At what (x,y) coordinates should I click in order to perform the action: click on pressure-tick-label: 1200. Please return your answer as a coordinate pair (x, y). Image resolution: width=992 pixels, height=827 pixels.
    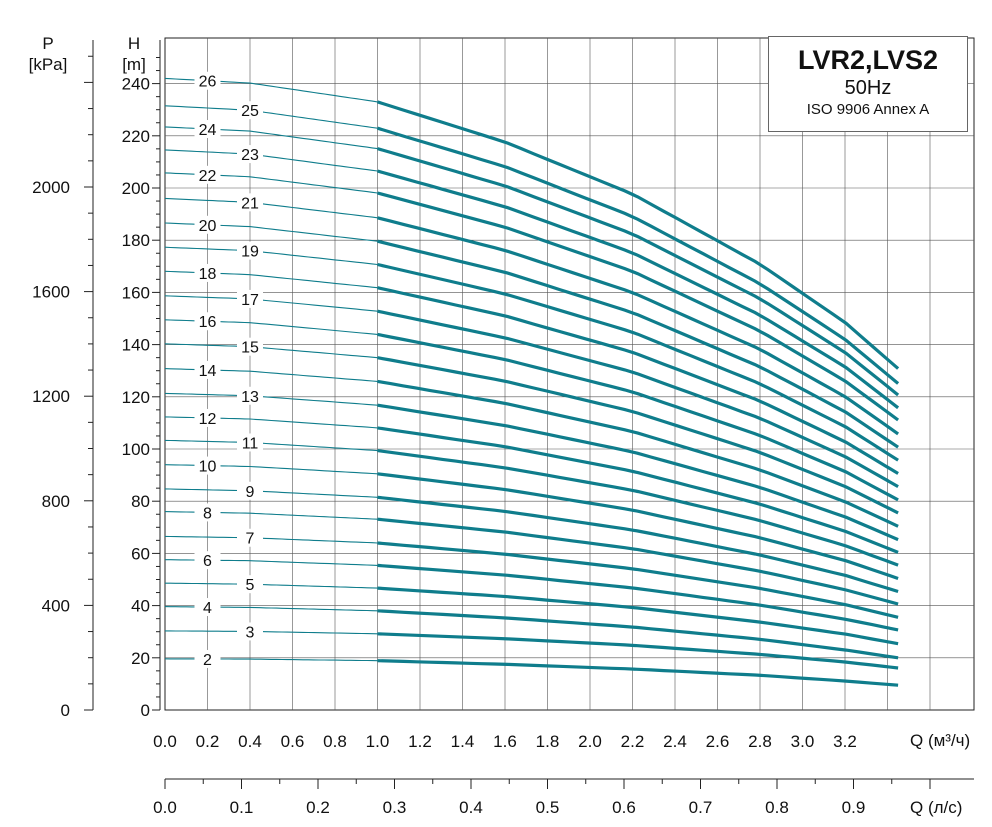
    Looking at the image, I should click on (51, 396).